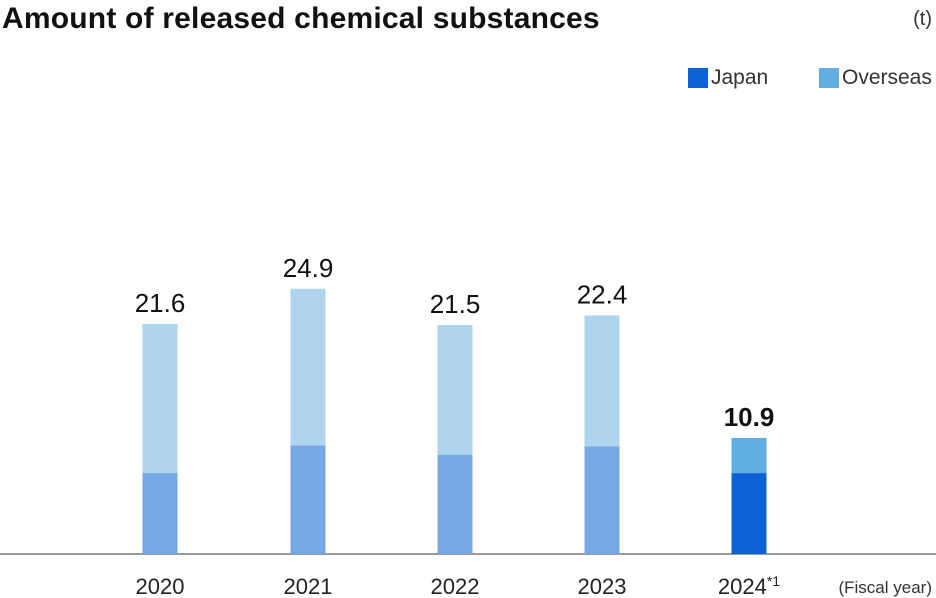 This screenshot has width=936, height=598. I want to click on bar-overseas-2023, so click(602, 381).